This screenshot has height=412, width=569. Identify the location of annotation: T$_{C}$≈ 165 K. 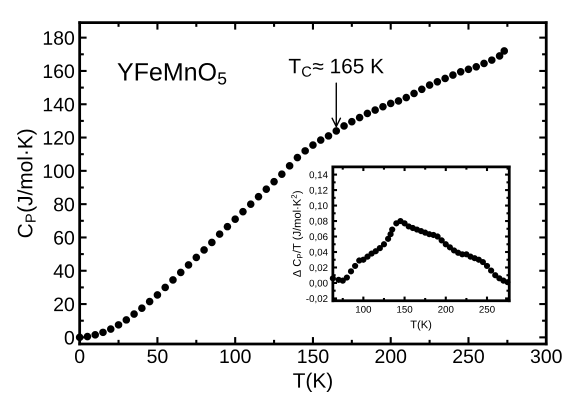
(336, 67).